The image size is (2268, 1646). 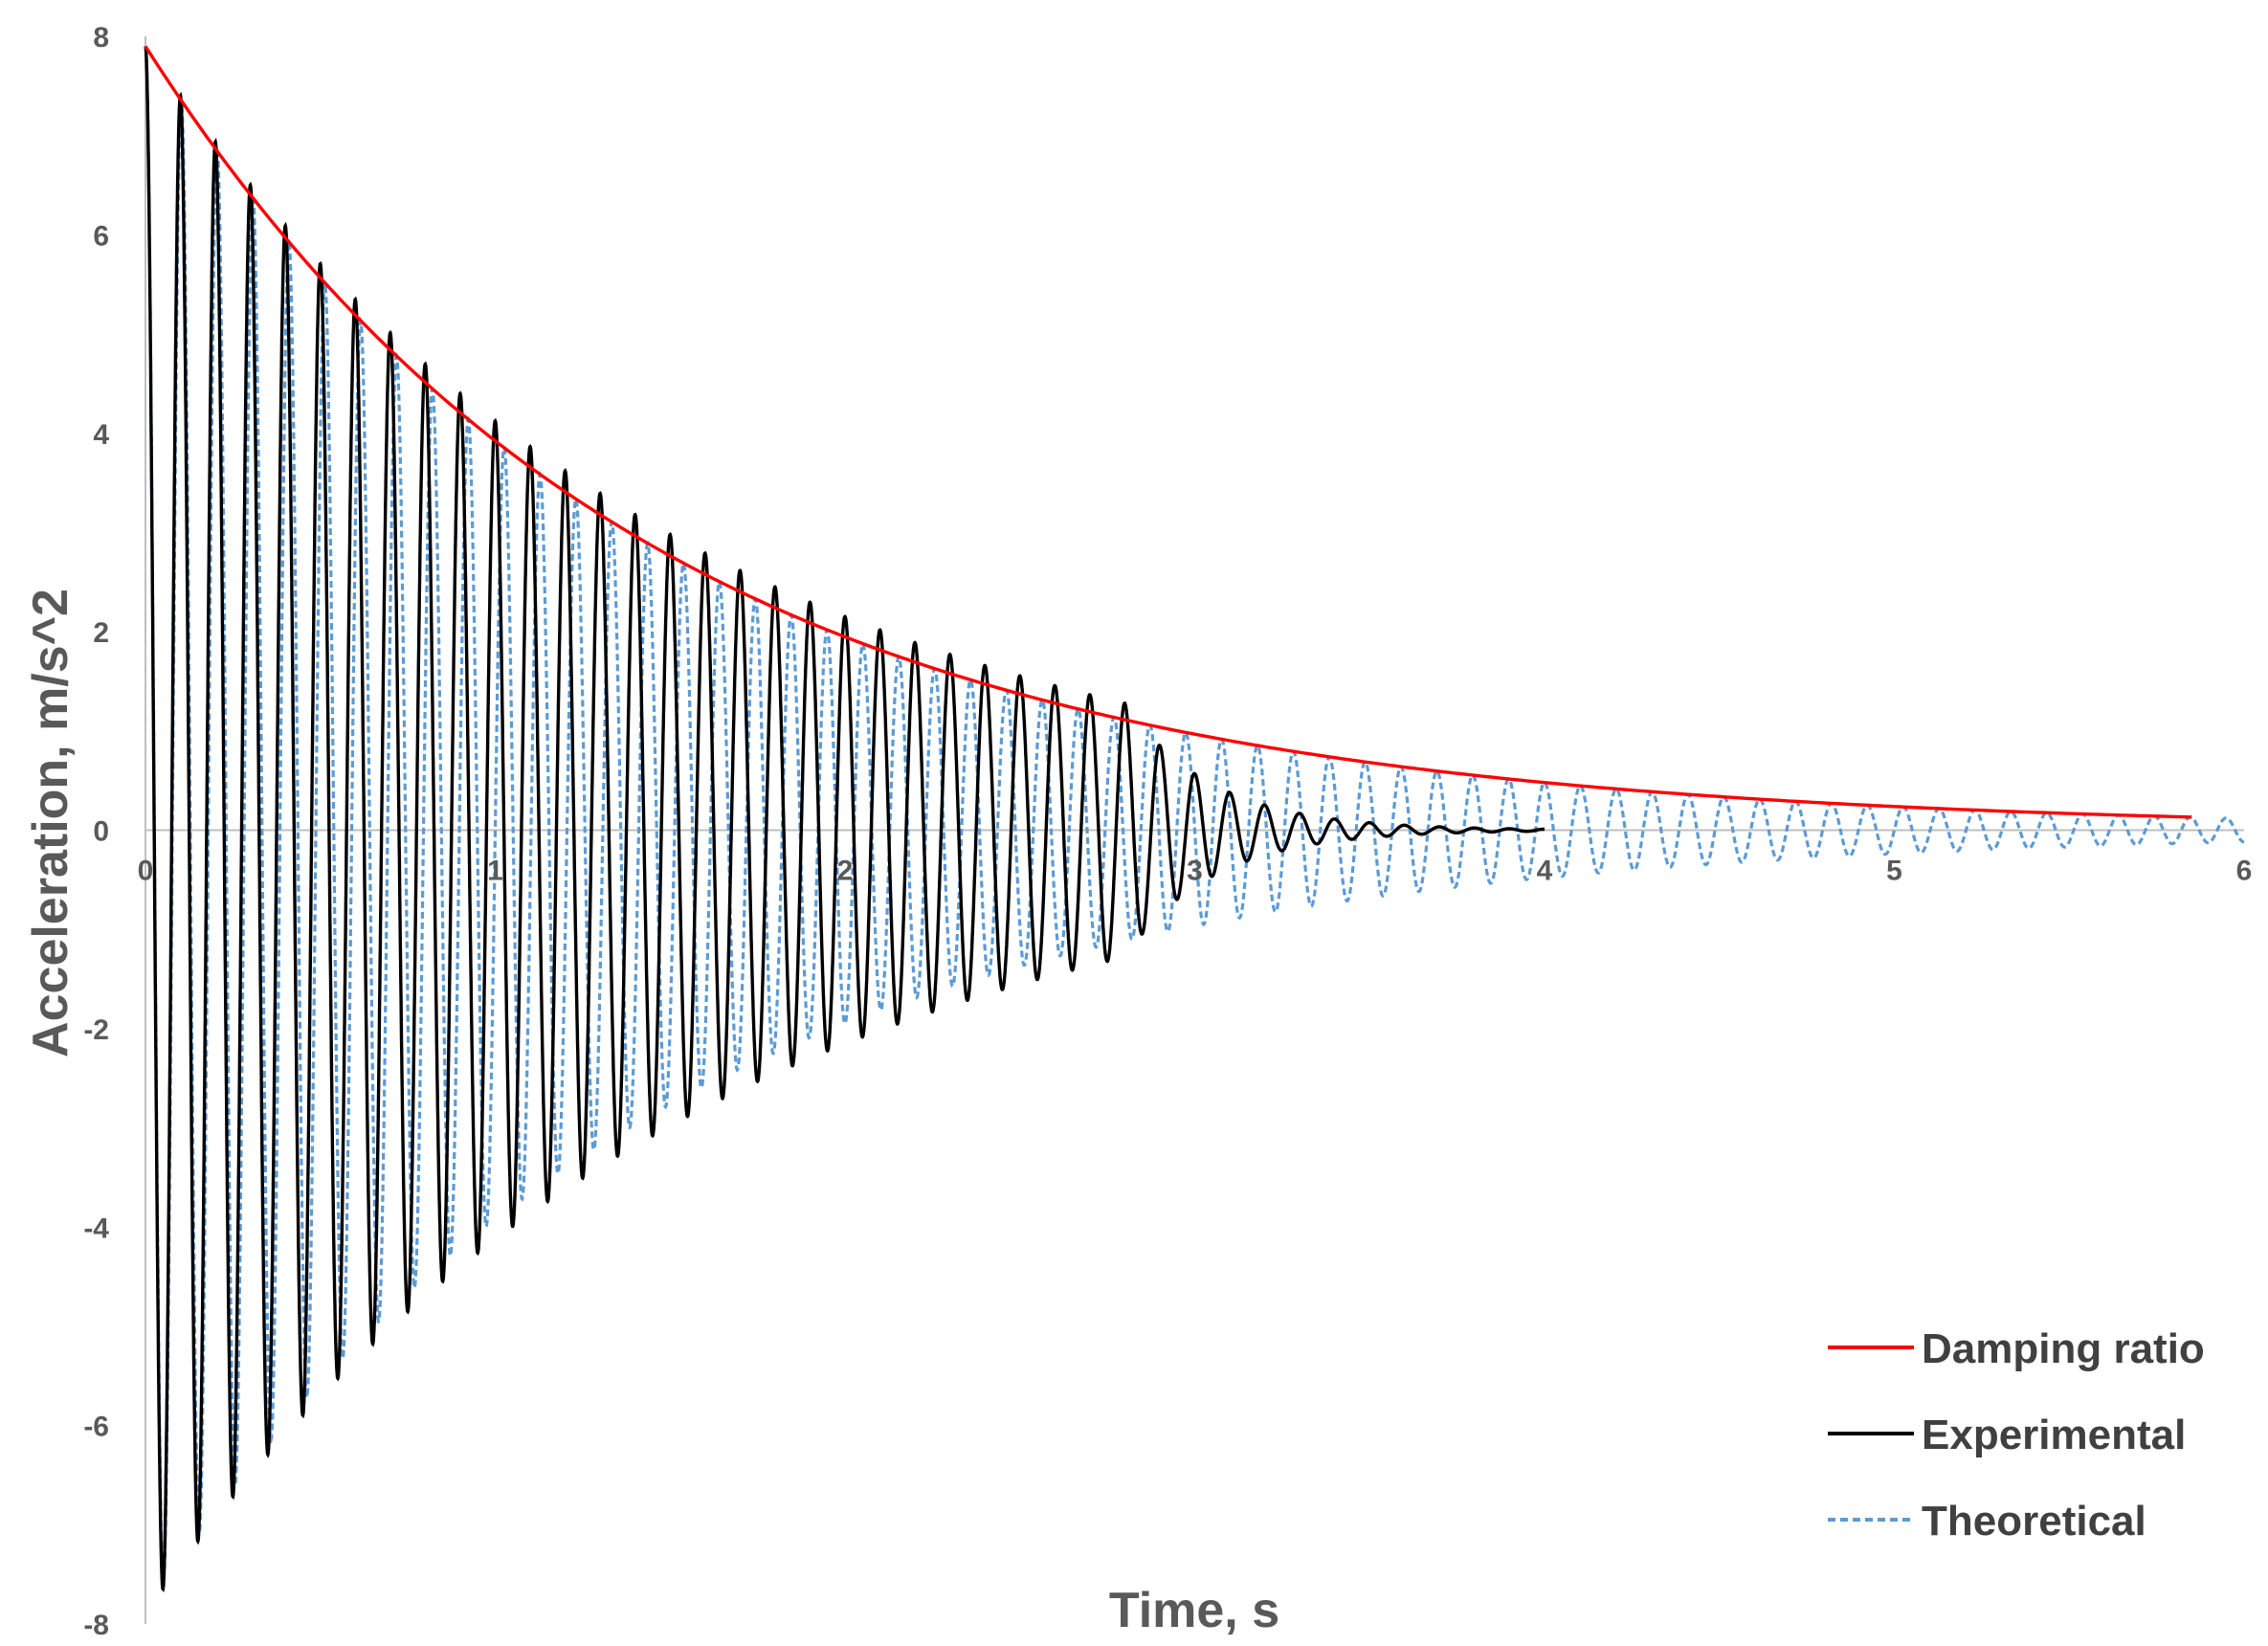 What do you see at coordinates (96, 1427) in the screenshot?
I see `y-tick-label: -6` at bounding box center [96, 1427].